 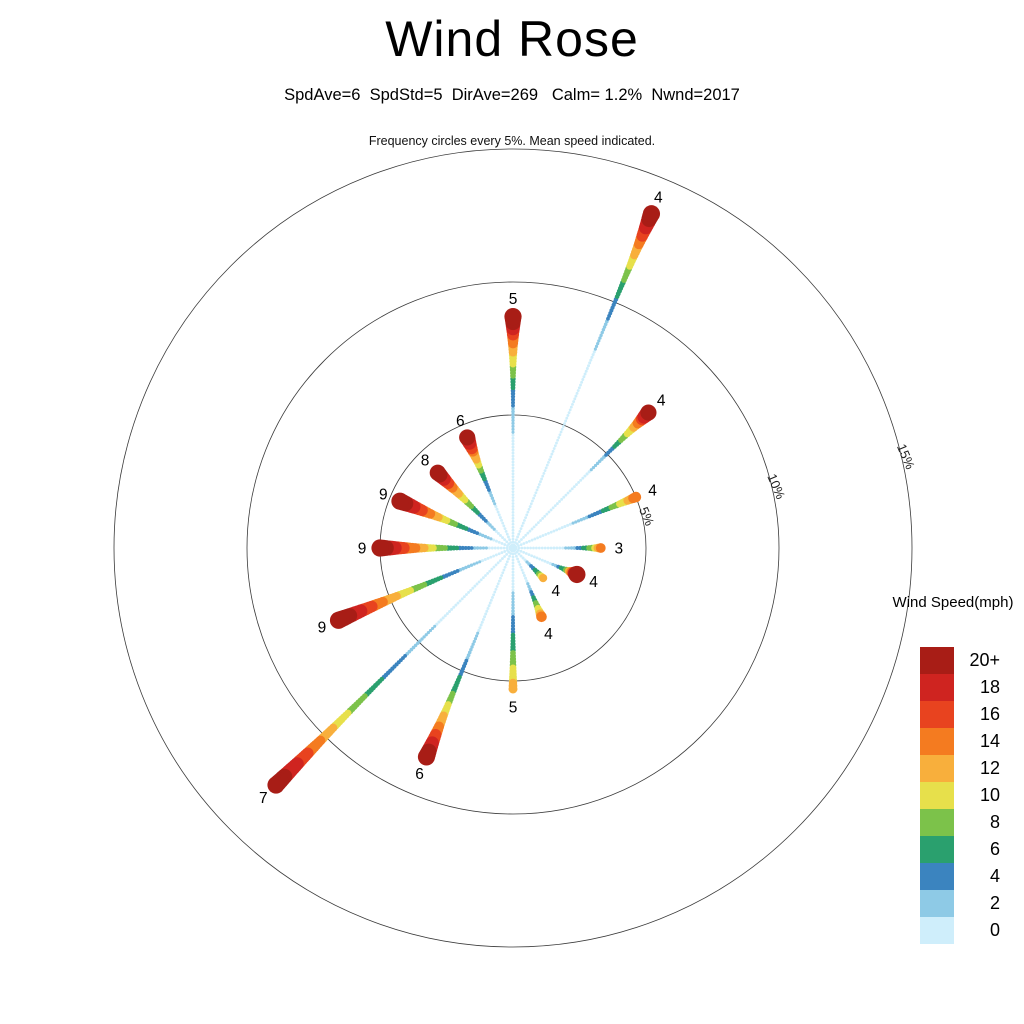 I want to click on spoke-mean-speed-label: 8, so click(x=425, y=460).